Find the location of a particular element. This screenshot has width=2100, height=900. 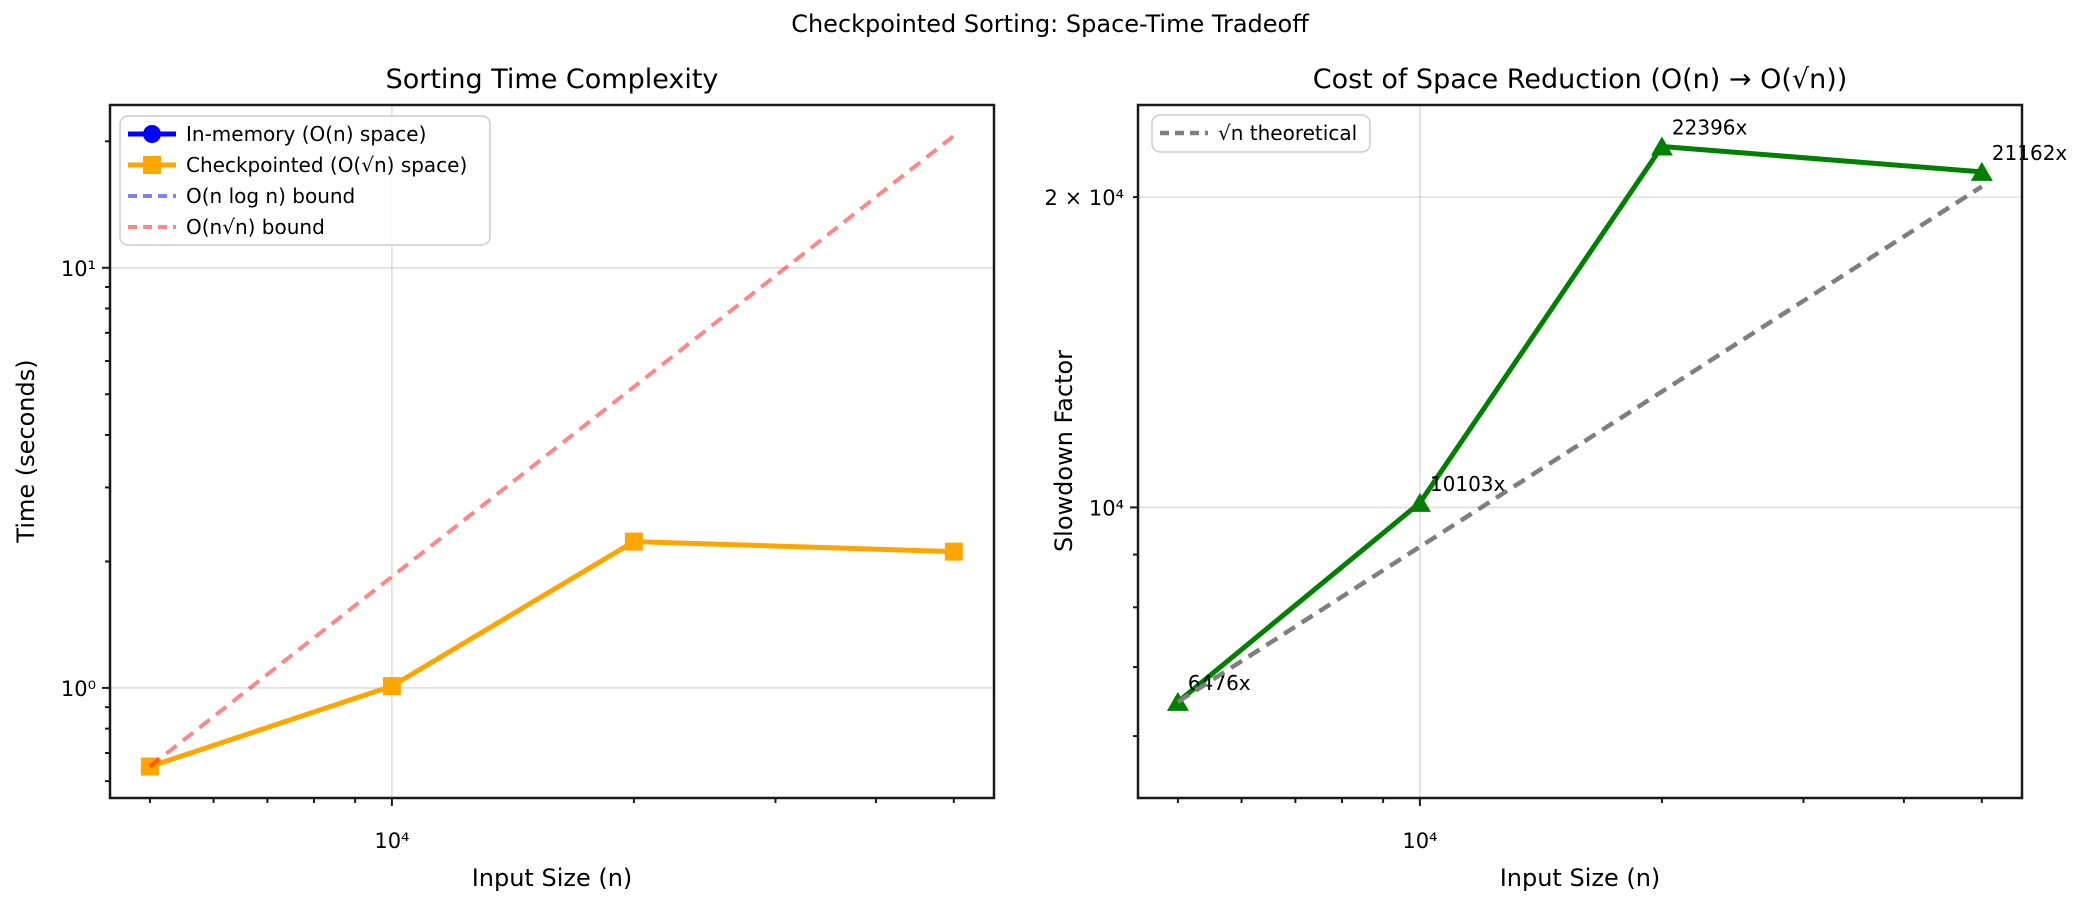

legend: √n theoretical is located at coordinates (1261, 133).